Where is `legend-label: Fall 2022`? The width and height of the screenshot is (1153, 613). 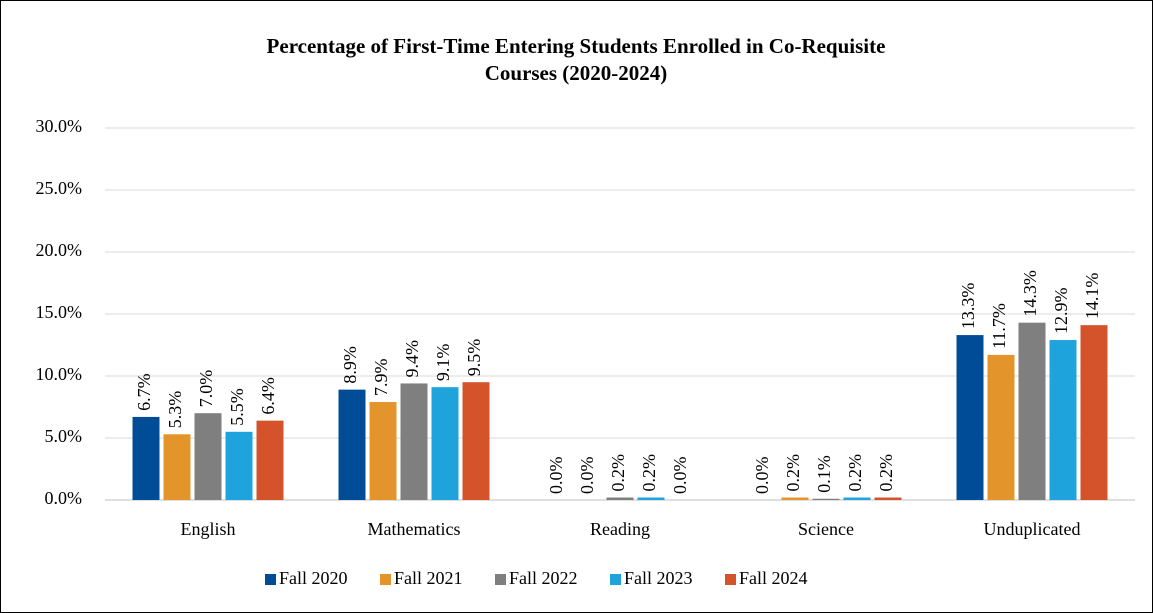 legend-label: Fall 2022 is located at coordinates (543, 578).